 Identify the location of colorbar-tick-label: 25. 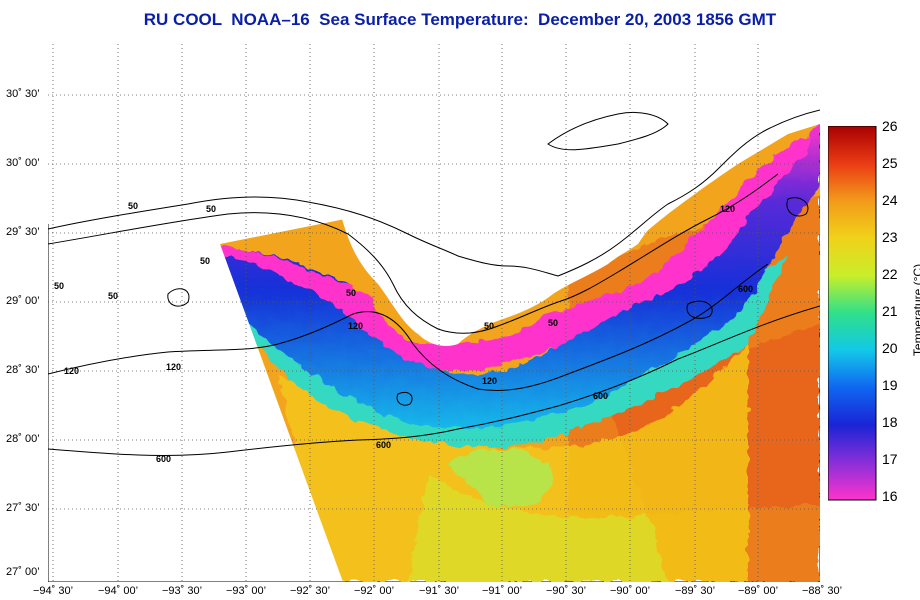
(890, 163).